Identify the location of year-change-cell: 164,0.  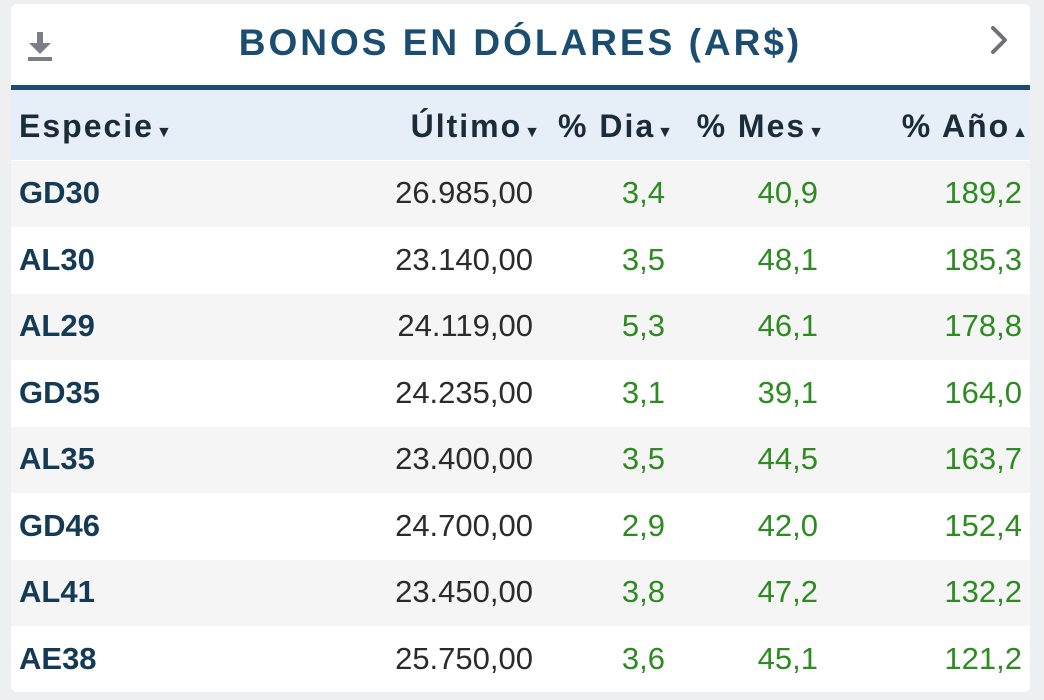
(983, 392).